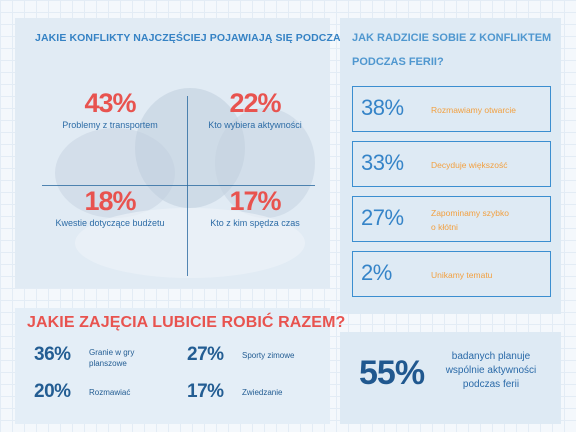 The width and height of the screenshot is (576, 432). What do you see at coordinates (110, 392) in the screenshot?
I see `activity-label: Rozmawiać` at bounding box center [110, 392].